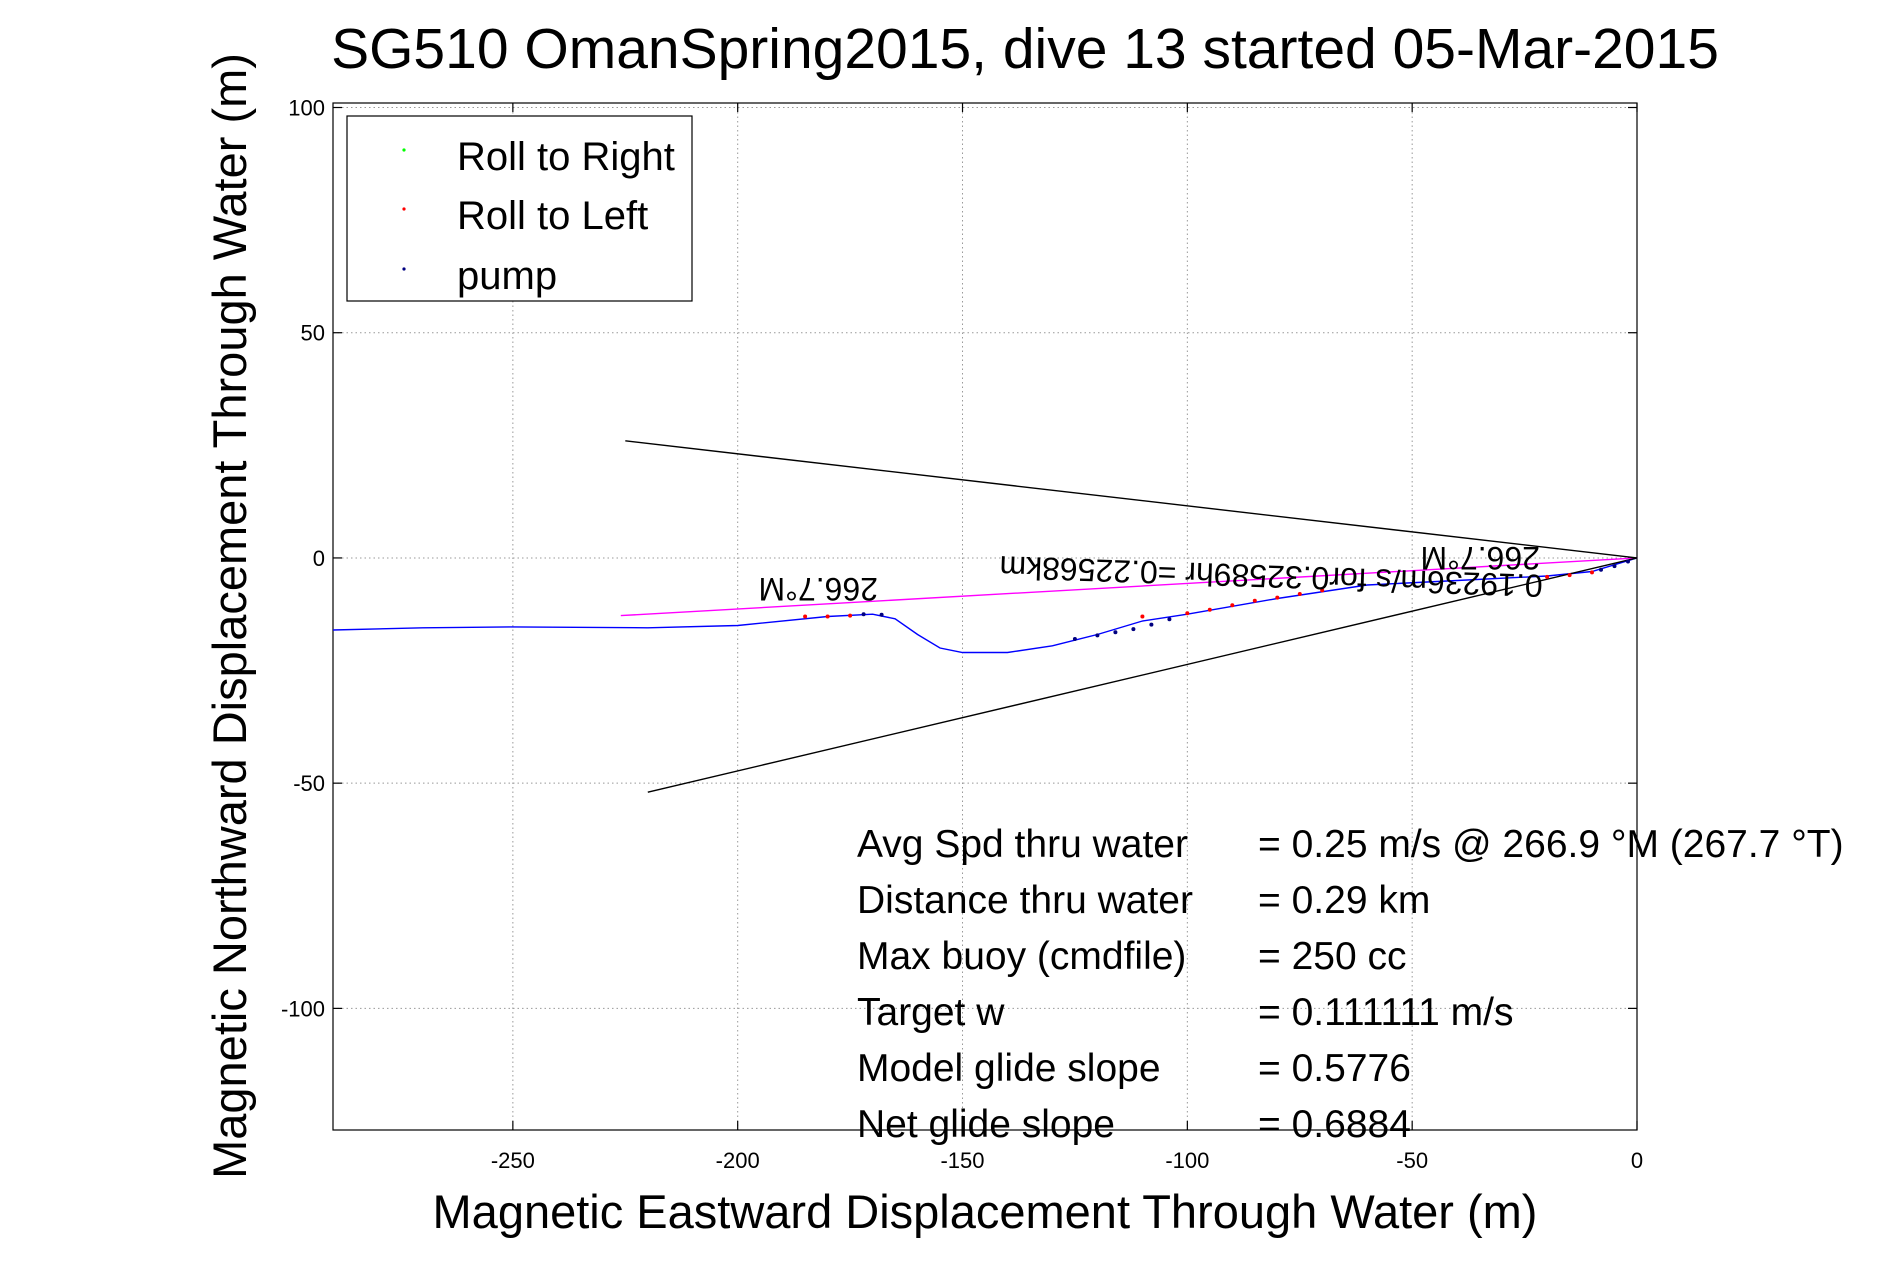  Describe the element at coordinates (552, 216) in the screenshot. I see `legend-label-roll-left: Roll to Left` at that location.